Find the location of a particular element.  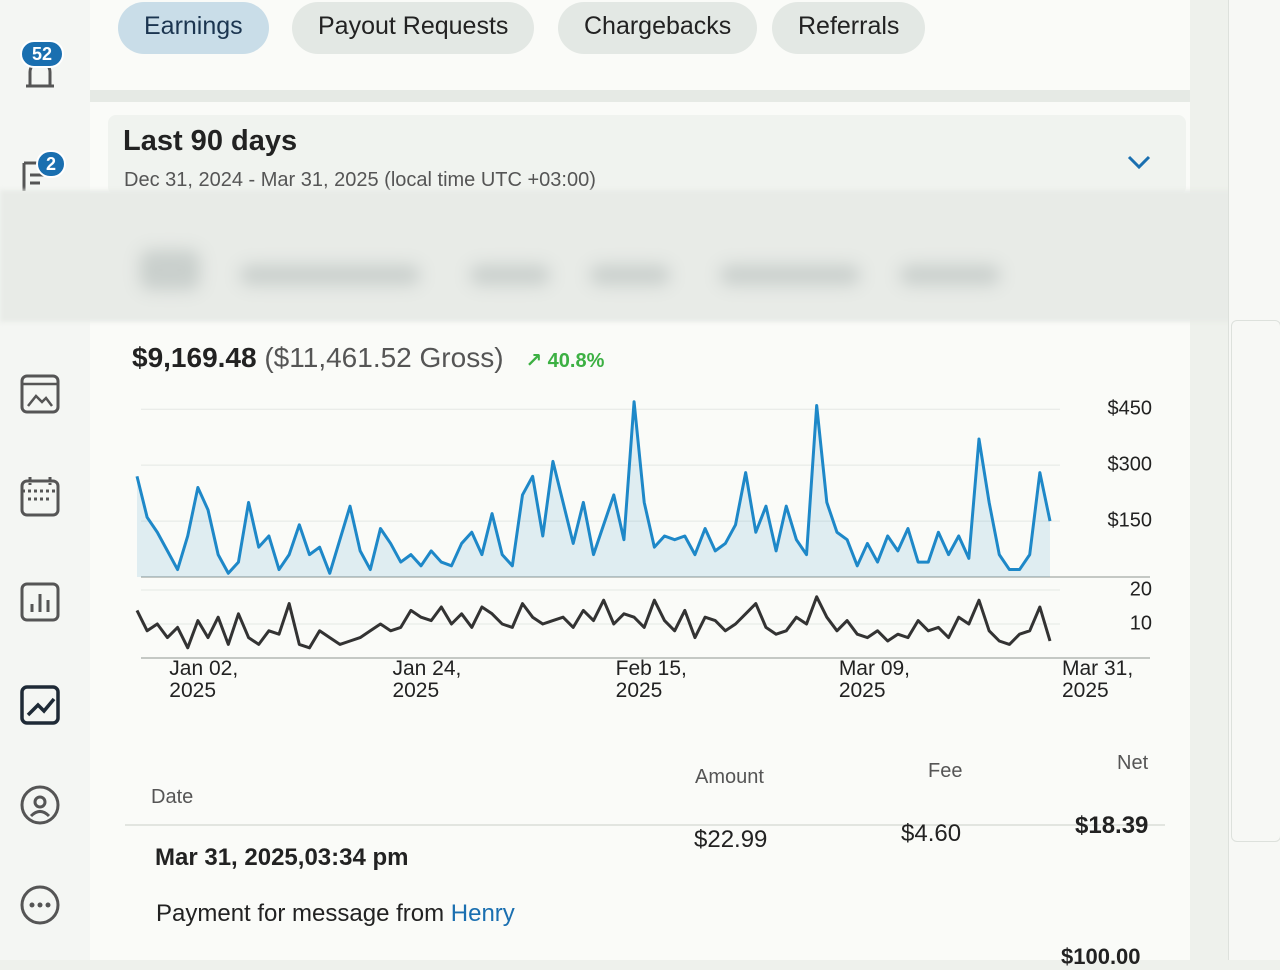

tab: Chargebacks is located at coordinates (658, 28).